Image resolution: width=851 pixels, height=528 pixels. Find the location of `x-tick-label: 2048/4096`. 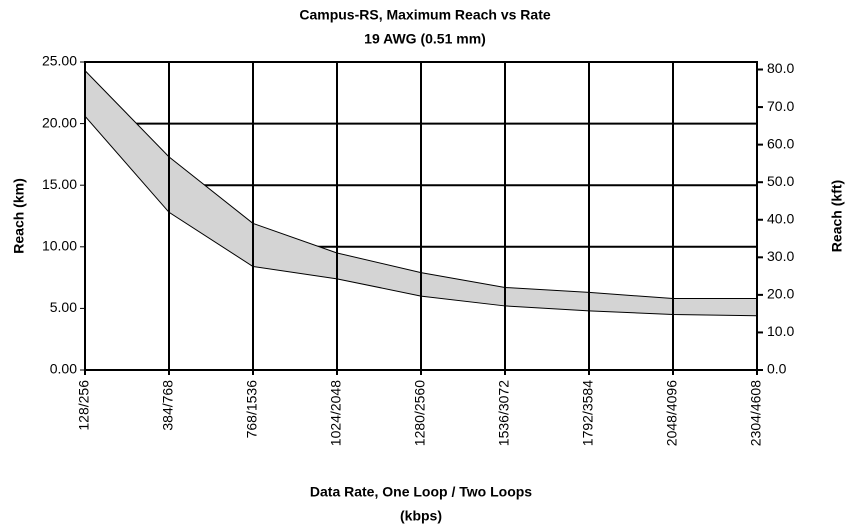

x-tick-label: 2048/4096 is located at coordinates (672, 413).